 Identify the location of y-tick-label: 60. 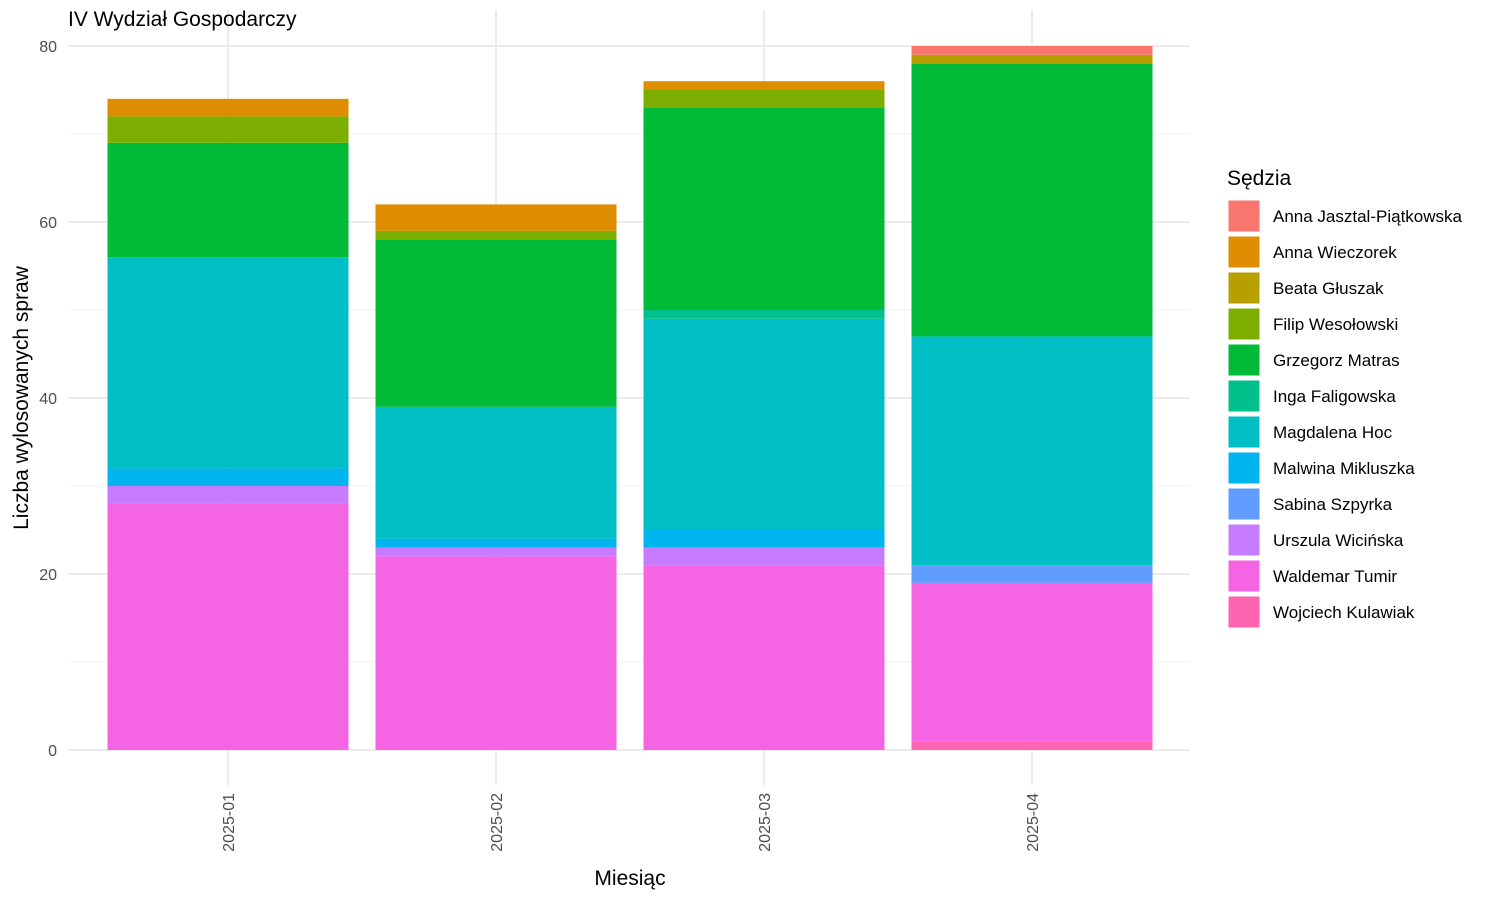
(48, 223).